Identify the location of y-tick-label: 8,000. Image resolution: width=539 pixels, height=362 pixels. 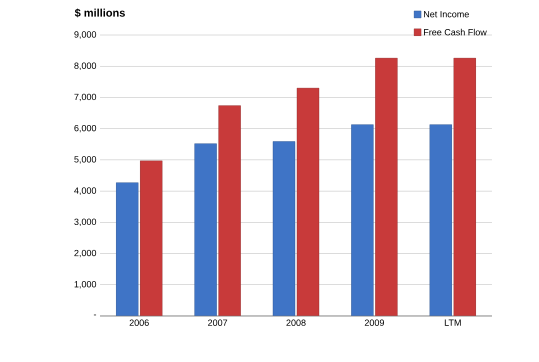
(85, 66).